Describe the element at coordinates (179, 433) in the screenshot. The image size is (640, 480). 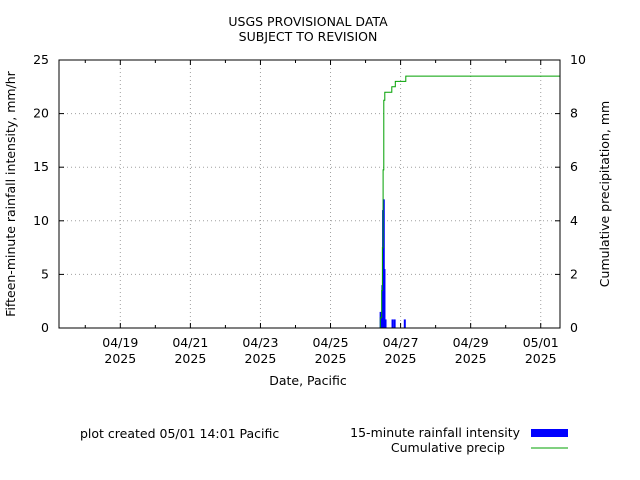
I see `plot-created-note: plot created 05/01 14:01 Pacific` at that location.